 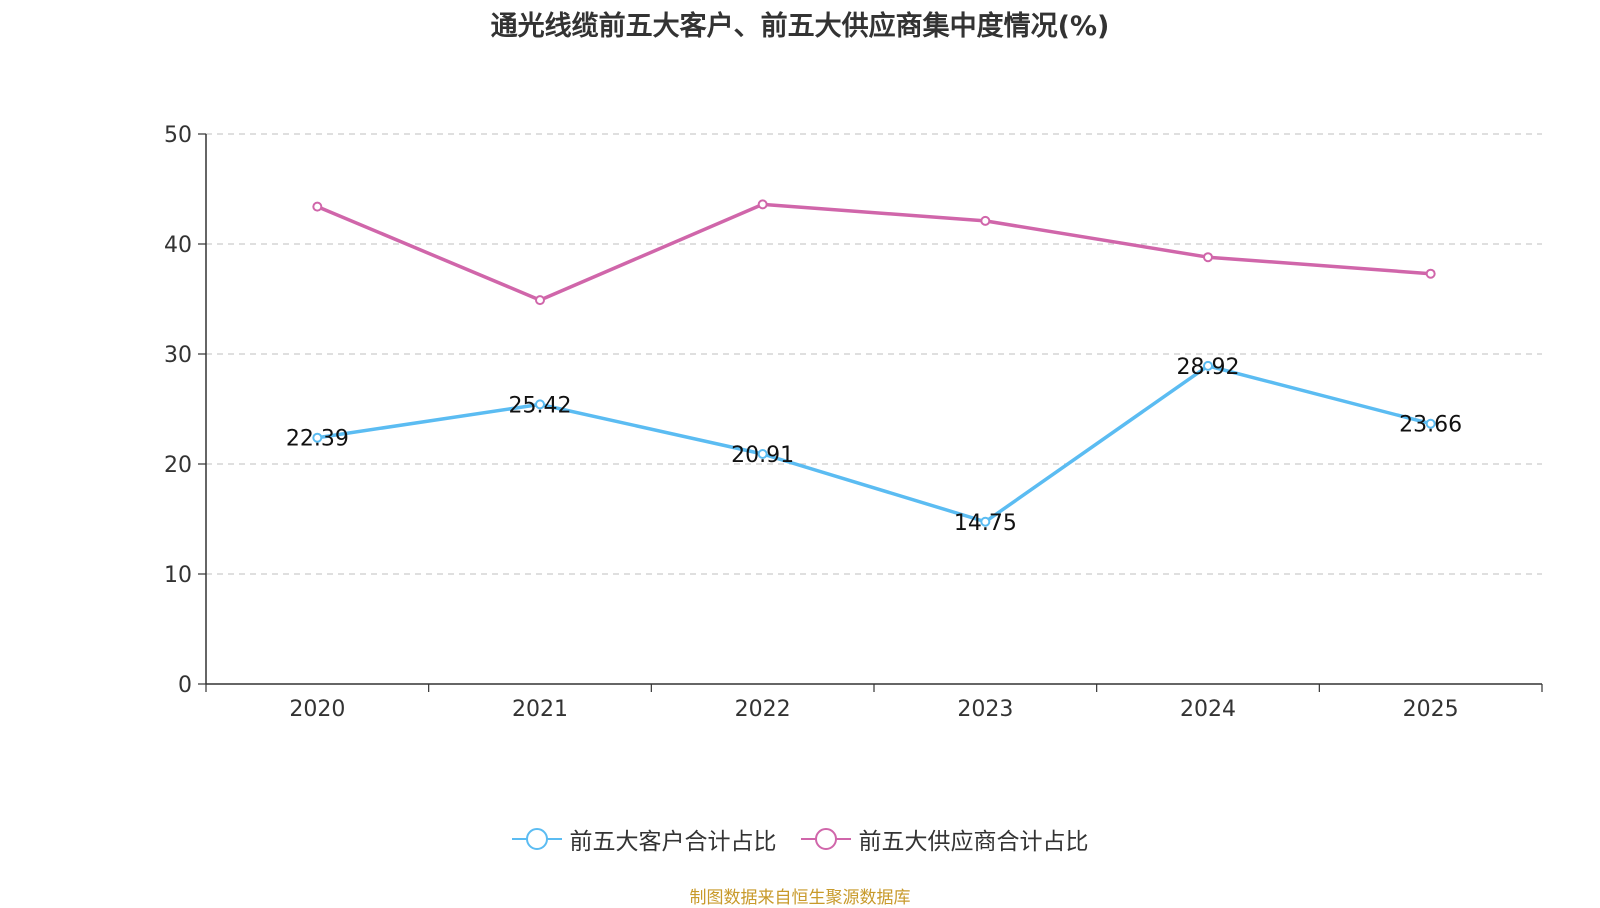 I want to click on y-tick-label: 0, so click(x=185, y=685).